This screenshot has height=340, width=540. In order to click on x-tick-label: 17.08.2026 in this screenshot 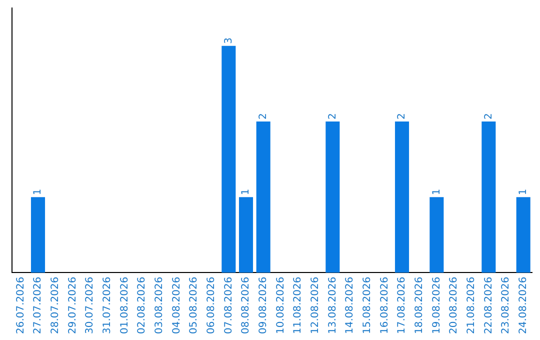, I will do `click(402, 305)`.